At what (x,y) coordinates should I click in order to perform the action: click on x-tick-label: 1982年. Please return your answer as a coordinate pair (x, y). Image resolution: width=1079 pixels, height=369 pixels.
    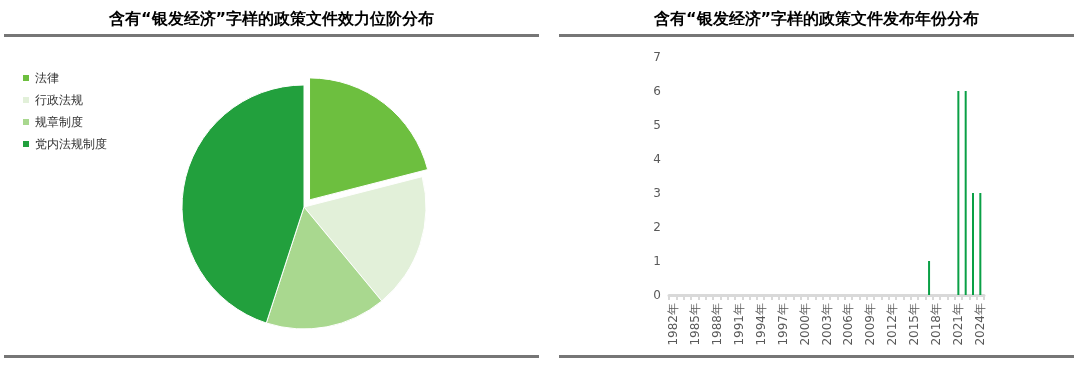
    Looking at the image, I should click on (672, 324).